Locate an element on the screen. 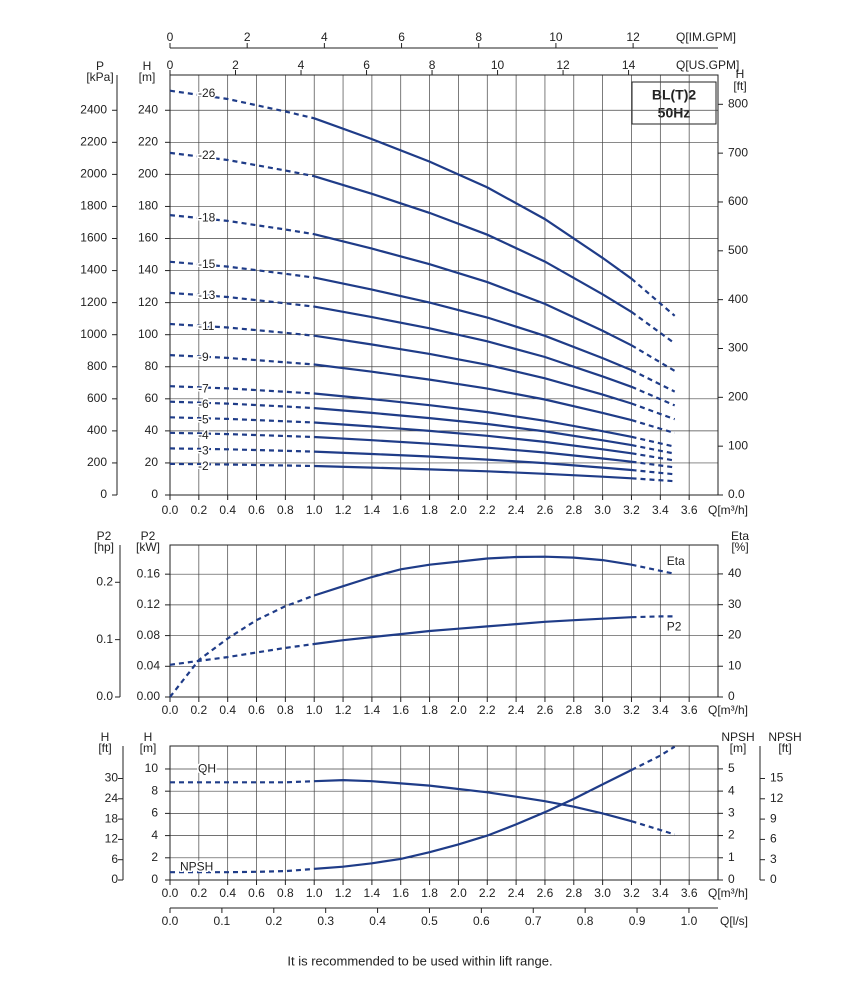  x2-tick-label: 0.2 is located at coordinates (273, 921).